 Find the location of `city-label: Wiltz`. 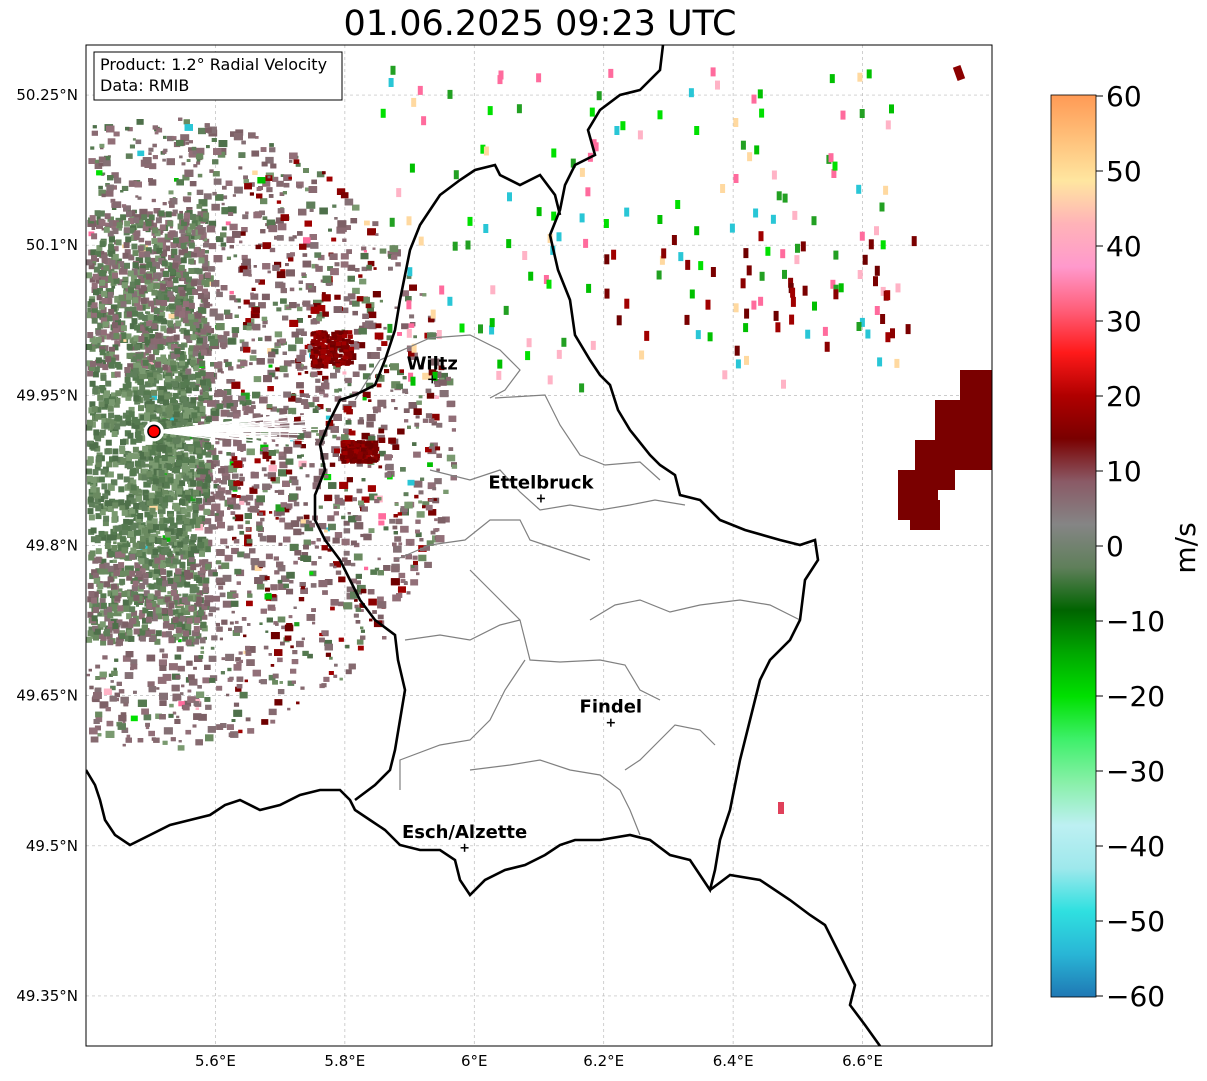

city-label: Wiltz is located at coordinates (432, 363).